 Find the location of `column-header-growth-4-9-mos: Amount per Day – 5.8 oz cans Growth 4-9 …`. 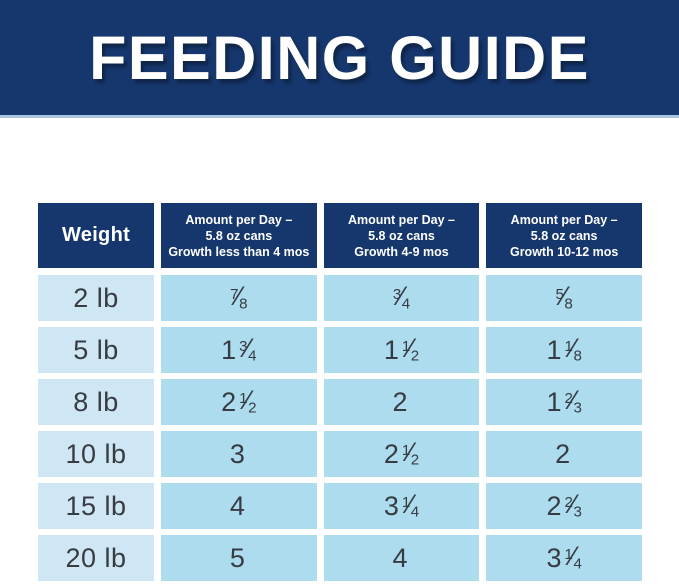

column-header-growth-4-9-mos: Amount per Day – 5.8 oz cans Growth 4-9 … is located at coordinates (401, 235).